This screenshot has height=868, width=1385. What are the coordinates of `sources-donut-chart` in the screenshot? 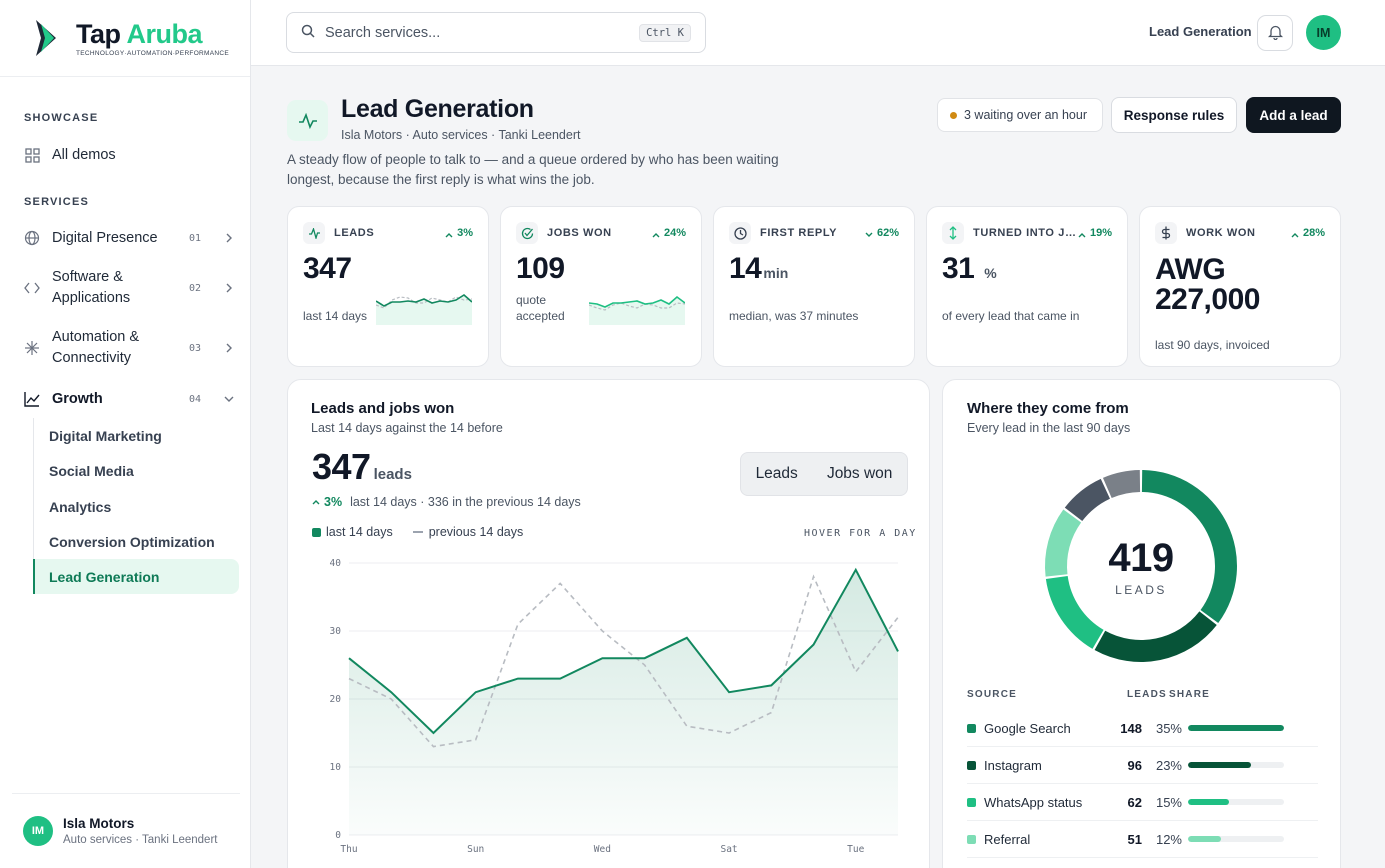 It's located at (1141, 566).